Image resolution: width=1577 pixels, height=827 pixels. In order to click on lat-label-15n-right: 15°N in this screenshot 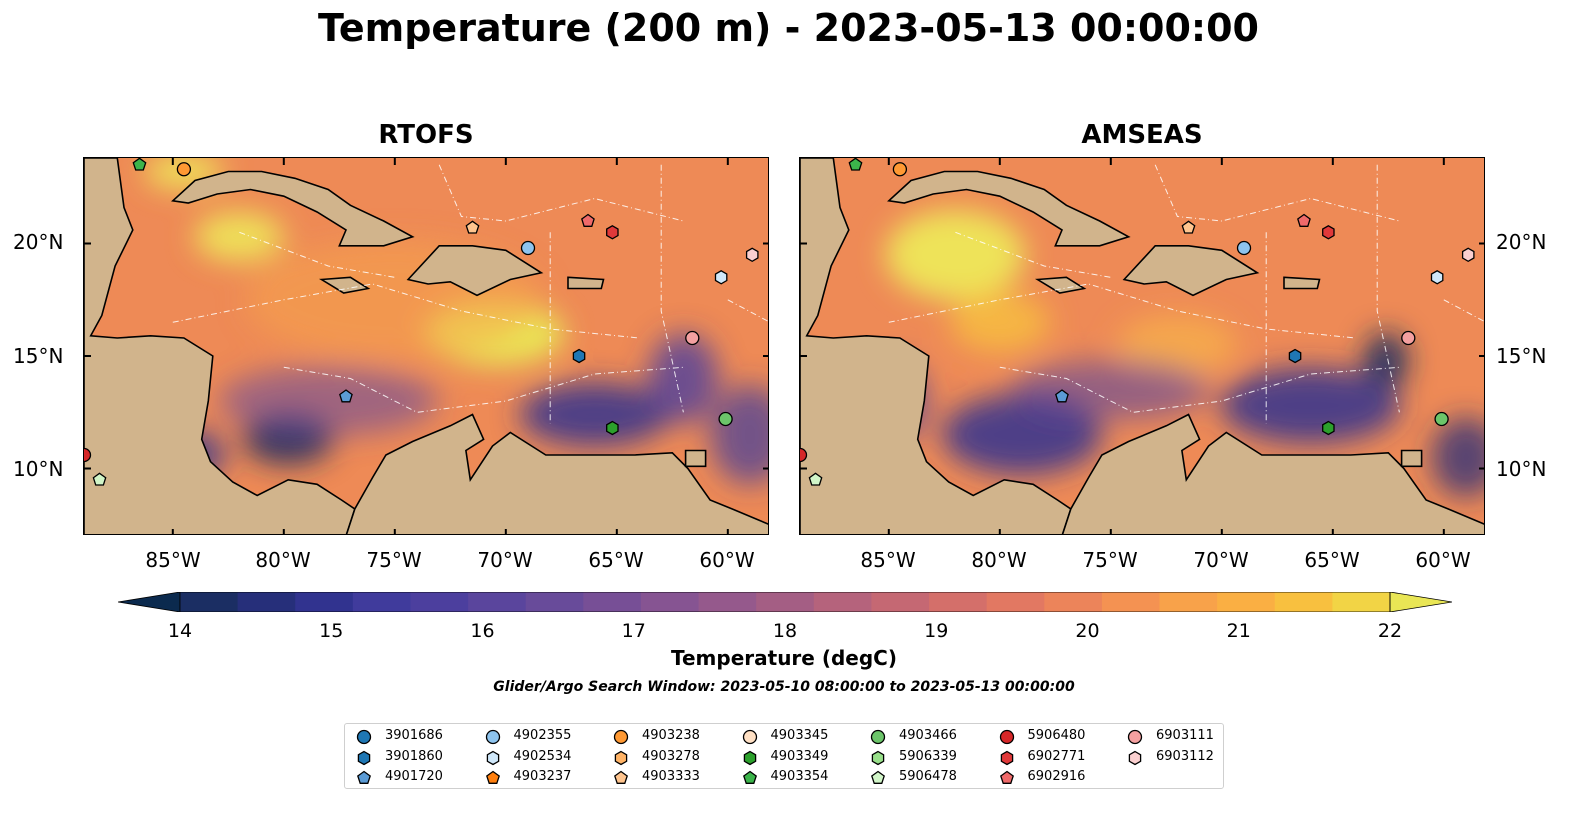, I will do `click(1521, 356)`.